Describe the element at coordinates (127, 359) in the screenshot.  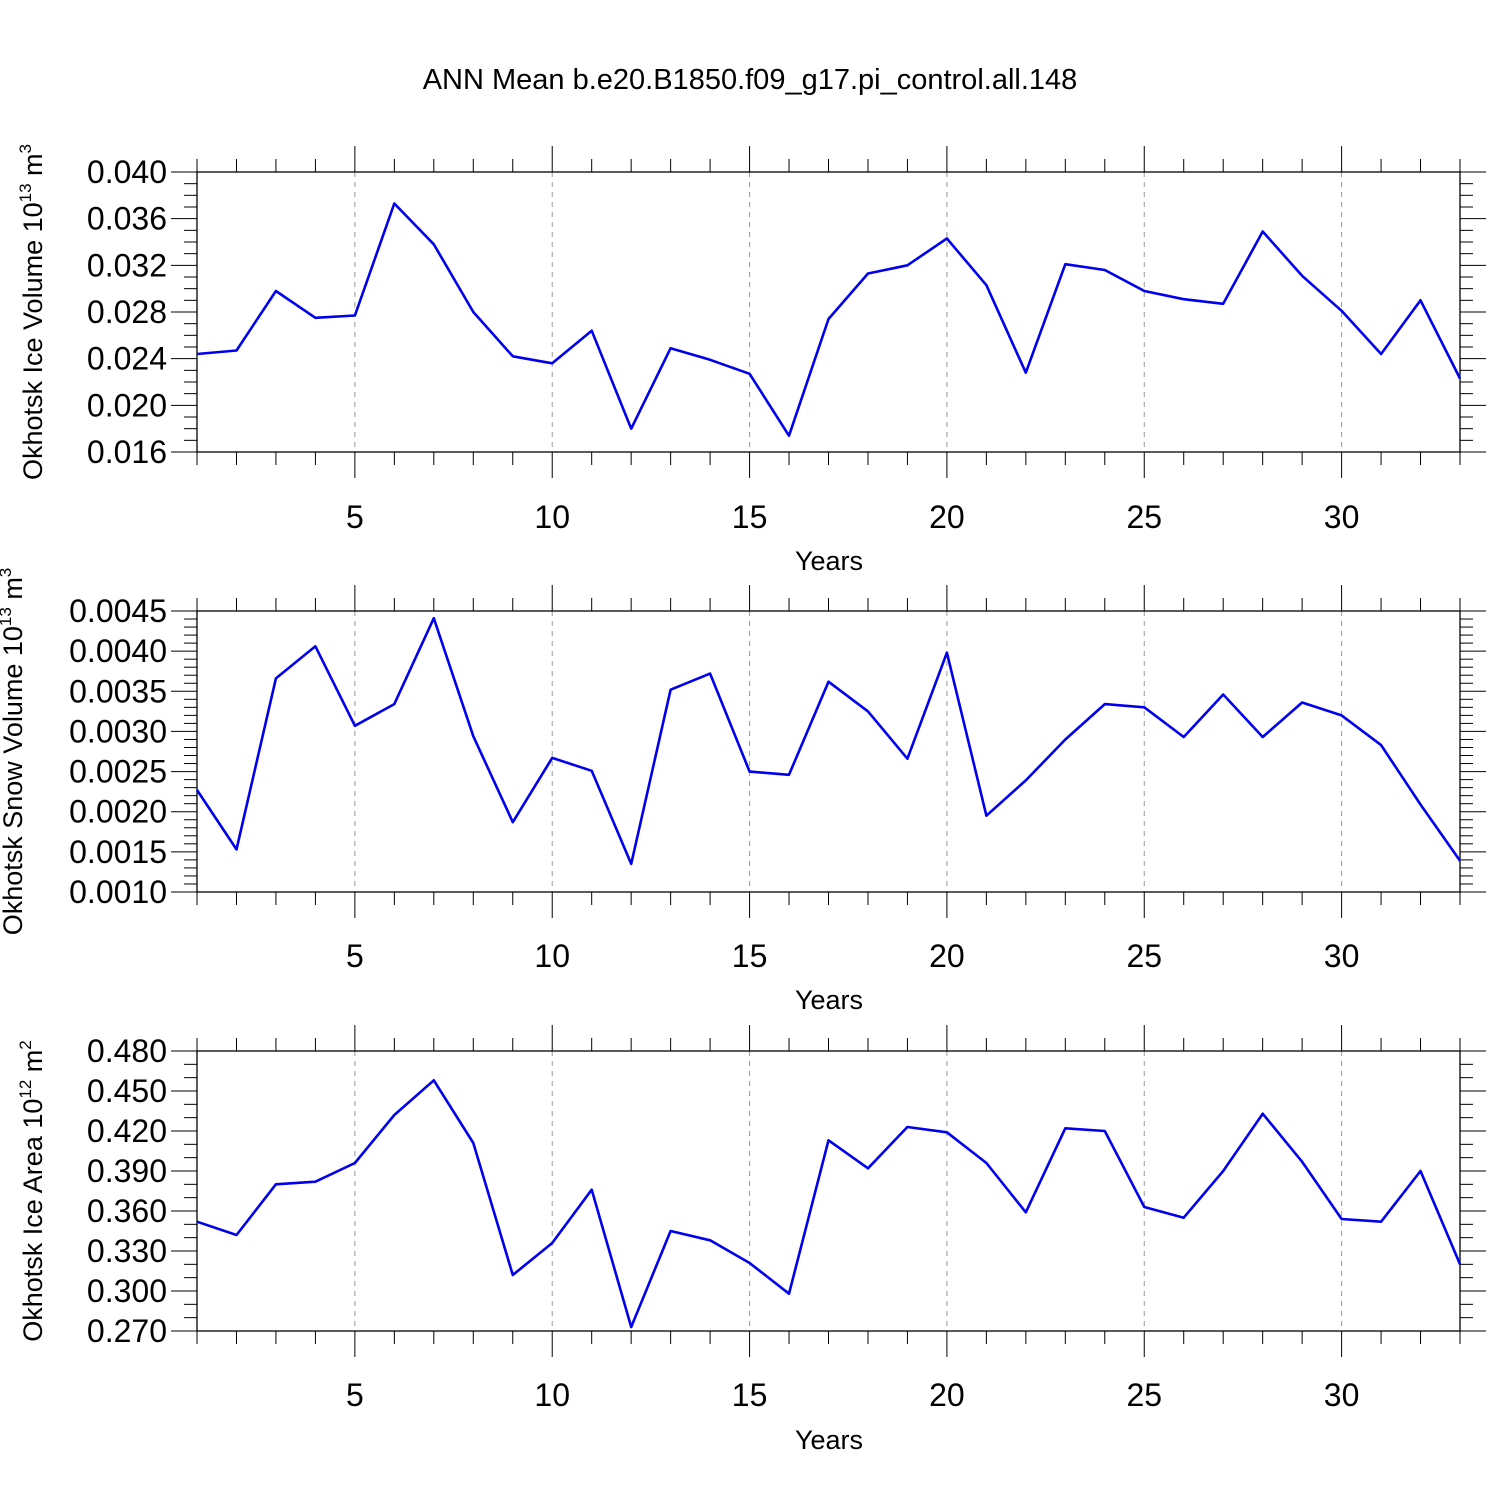
I see `panel-1-ytick-label: 0.024` at that location.